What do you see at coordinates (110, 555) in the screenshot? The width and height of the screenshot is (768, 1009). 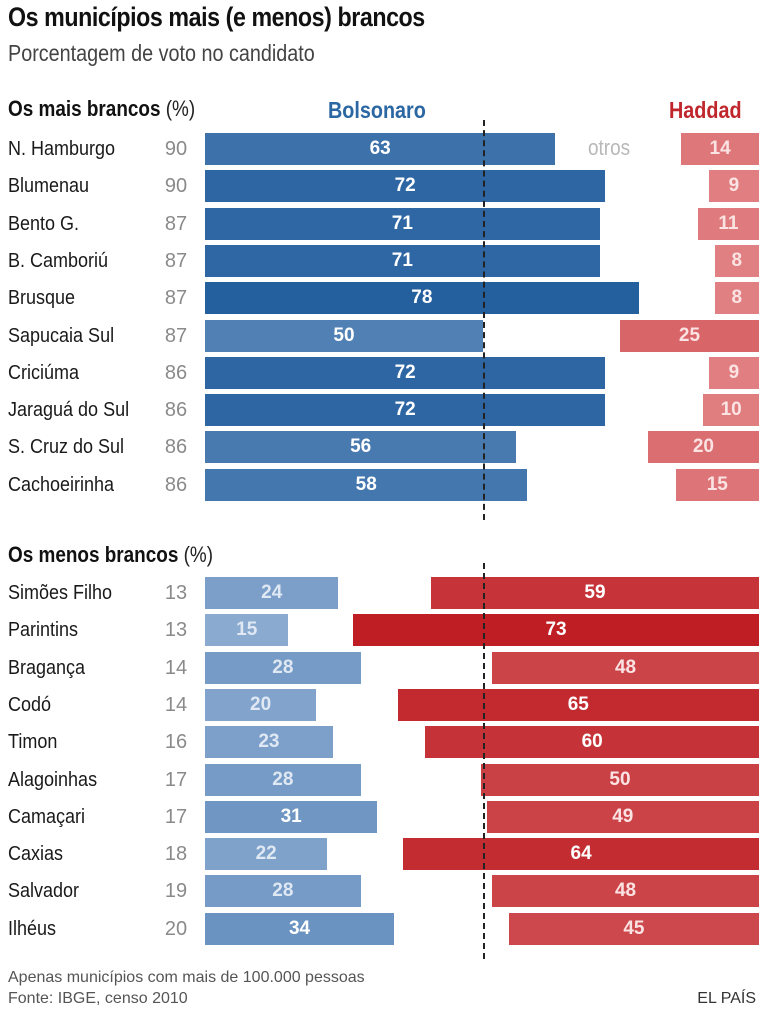 I see `section-title-least-white: Os menos brancos (%)` at bounding box center [110, 555].